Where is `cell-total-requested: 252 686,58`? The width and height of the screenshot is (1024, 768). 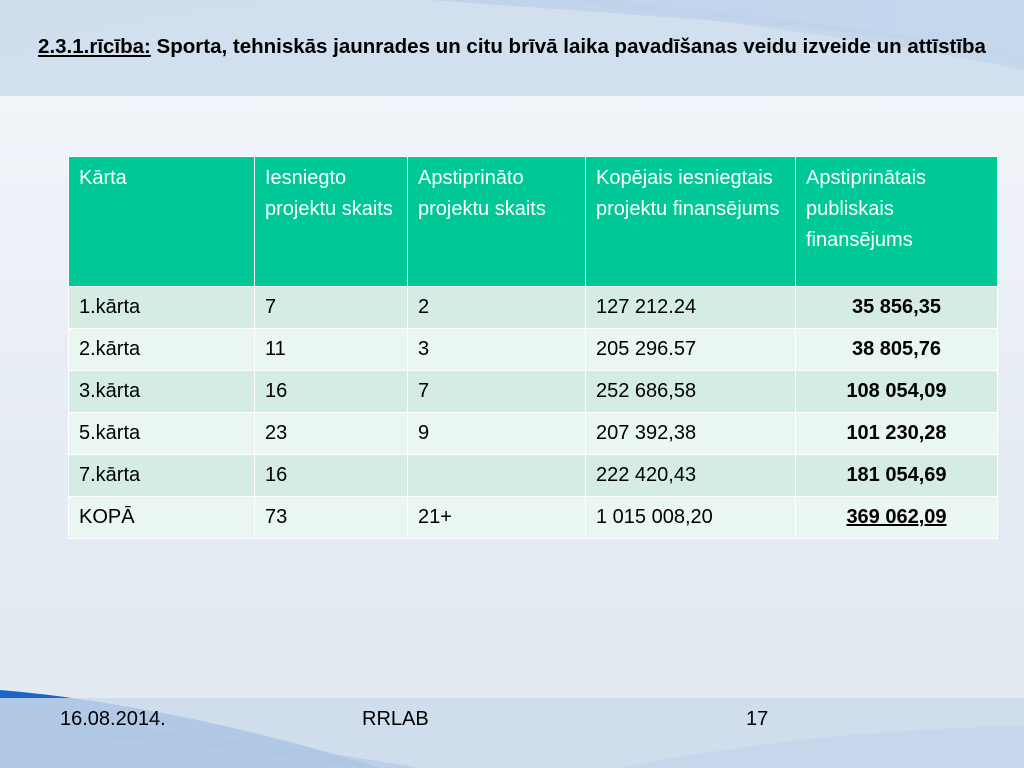
cell-total-requested: 252 686,58 is located at coordinates (690, 391).